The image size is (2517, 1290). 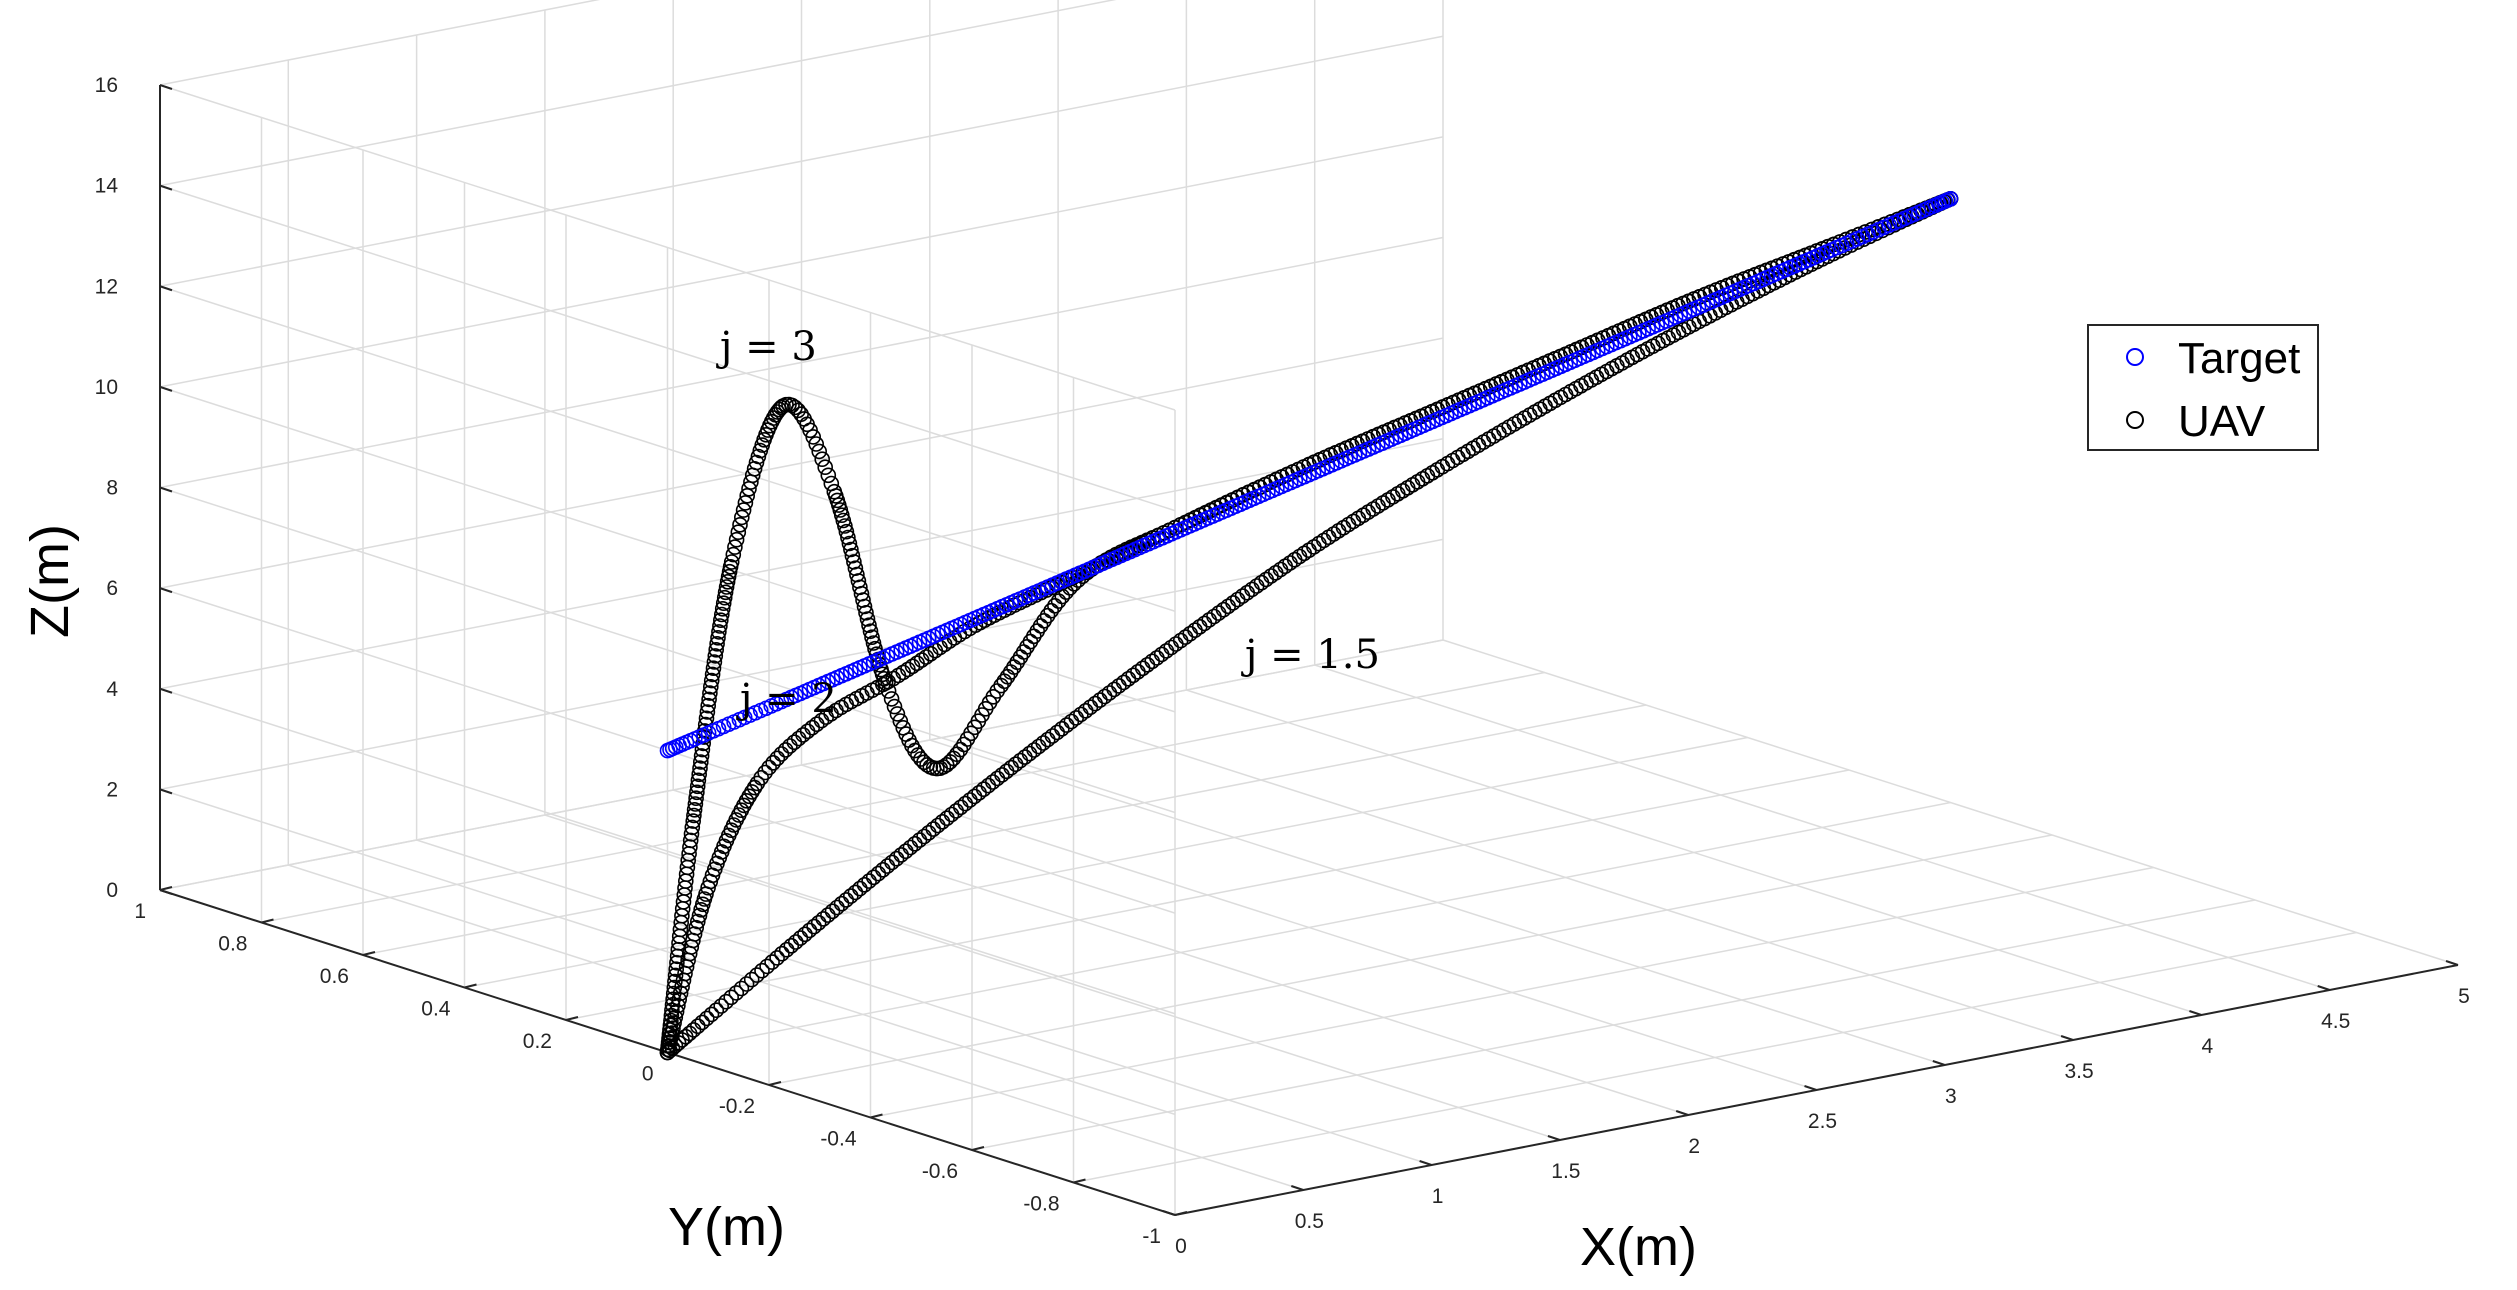 I want to click on legend-label-target: Target, so click(x=2239, y=358).